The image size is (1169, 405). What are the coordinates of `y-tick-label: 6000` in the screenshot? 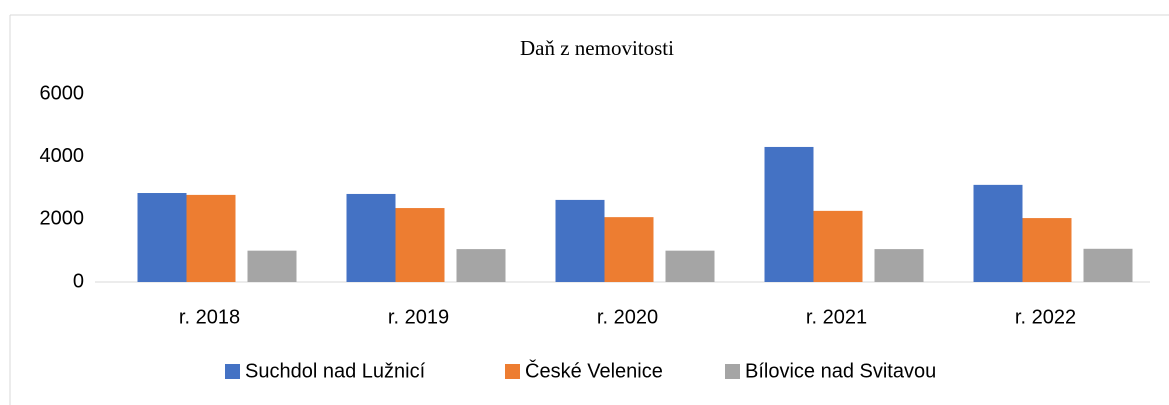 It's located at (62, 93).